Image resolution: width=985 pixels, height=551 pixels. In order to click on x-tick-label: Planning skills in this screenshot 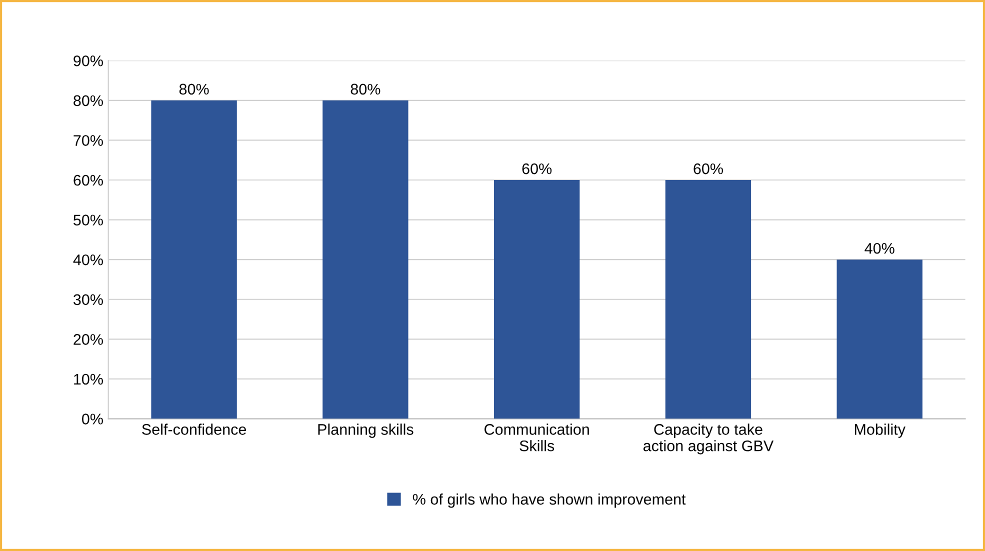, I will do `click(366, 431)`.